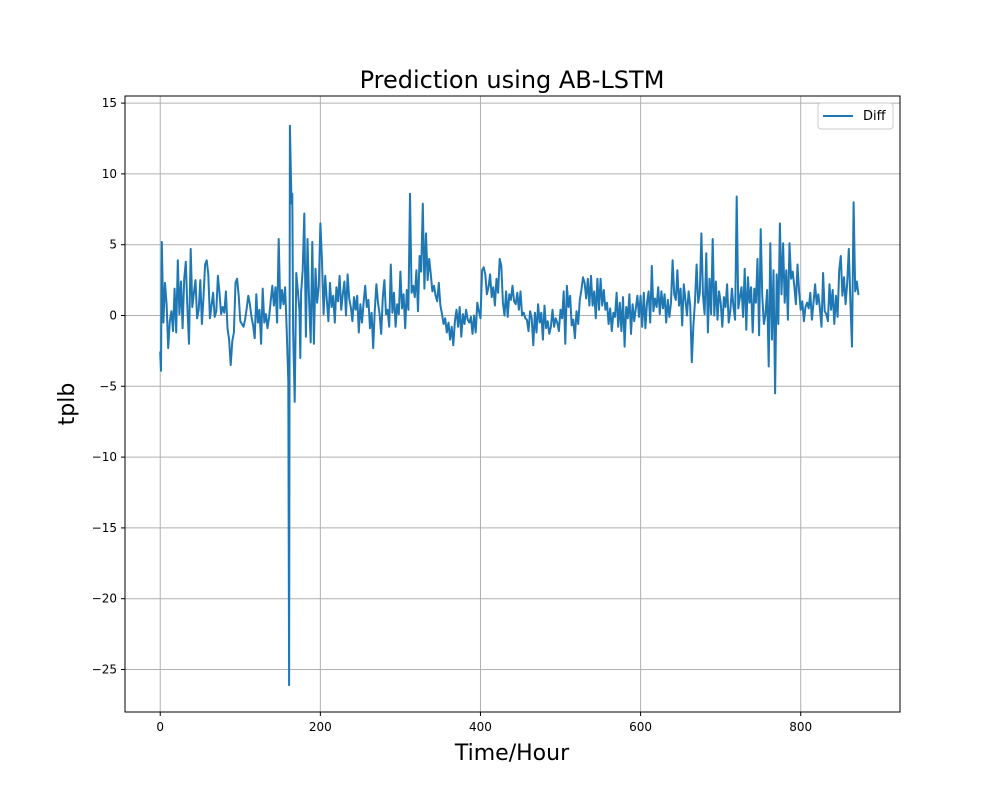  What do you see at coordinates (875, 116) in the screenshot?
I see `legend-label-diff: Diff` at bounding box center [875, 116].